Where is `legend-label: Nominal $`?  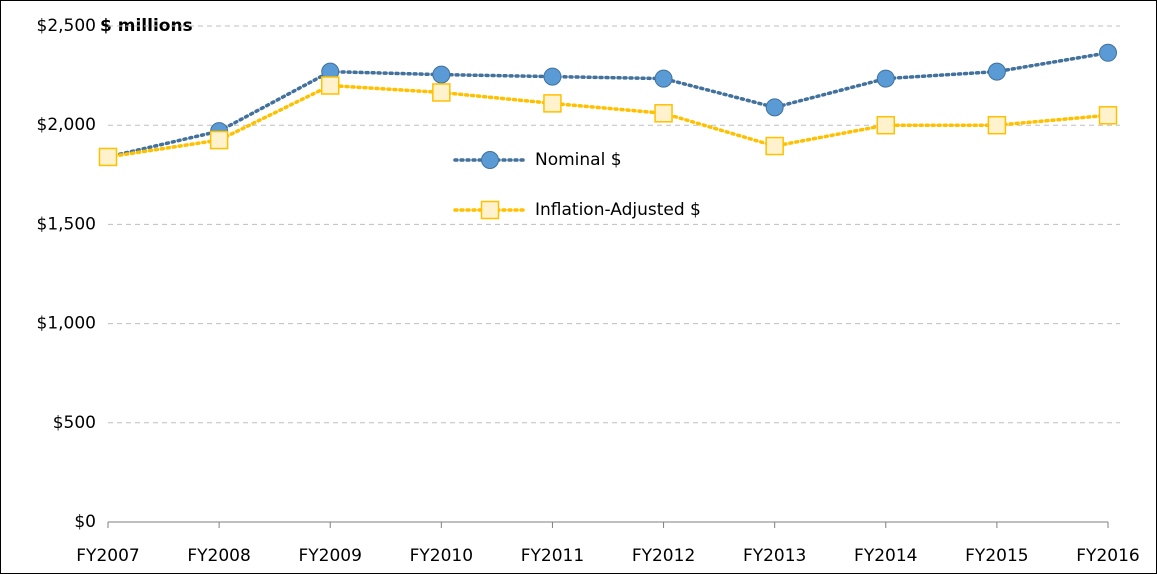
legend-label: Nominal $ is located at coordinates (578, 160).